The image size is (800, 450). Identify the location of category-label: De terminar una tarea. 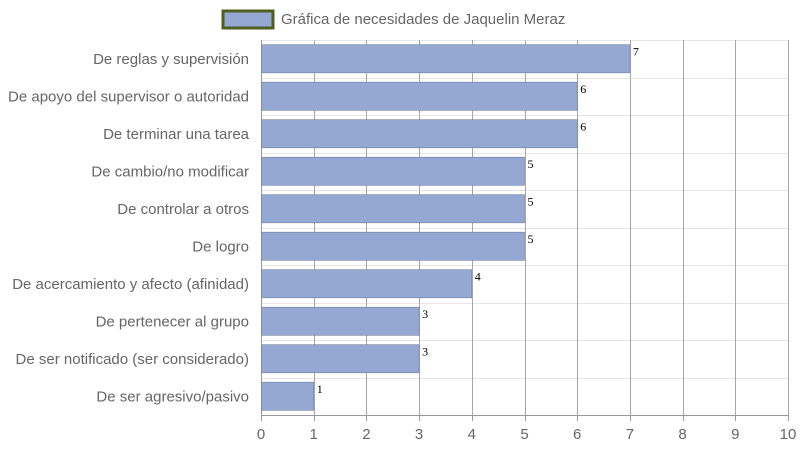
(176, 134).